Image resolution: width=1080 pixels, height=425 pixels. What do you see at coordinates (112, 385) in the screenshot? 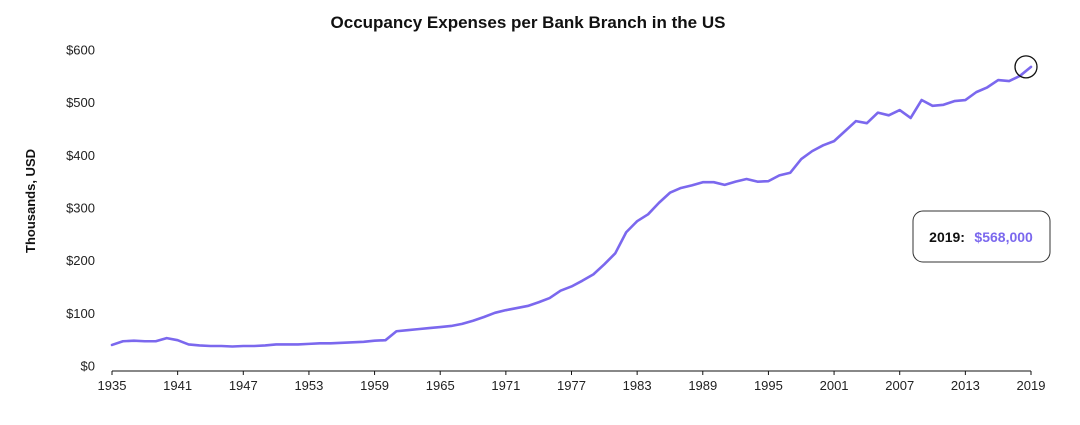
I see `x-tick-label: 1935` at bounding box center [112, 385].